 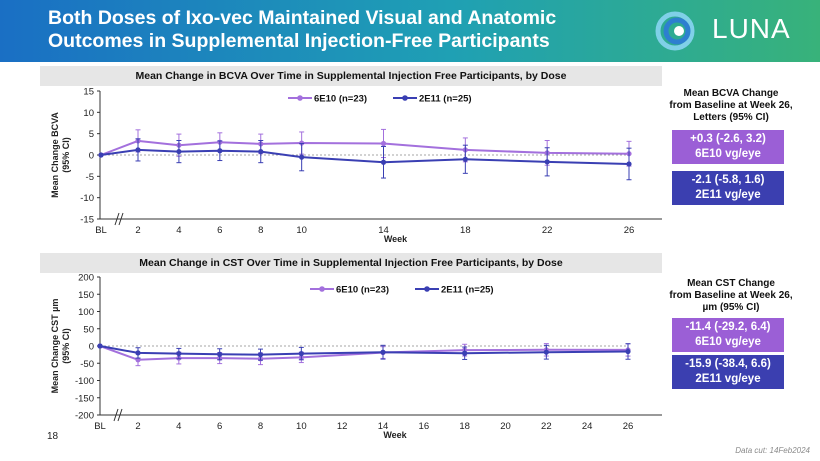 I want to click on cst-x-tick-label: 26, so click(x=628, y=426).